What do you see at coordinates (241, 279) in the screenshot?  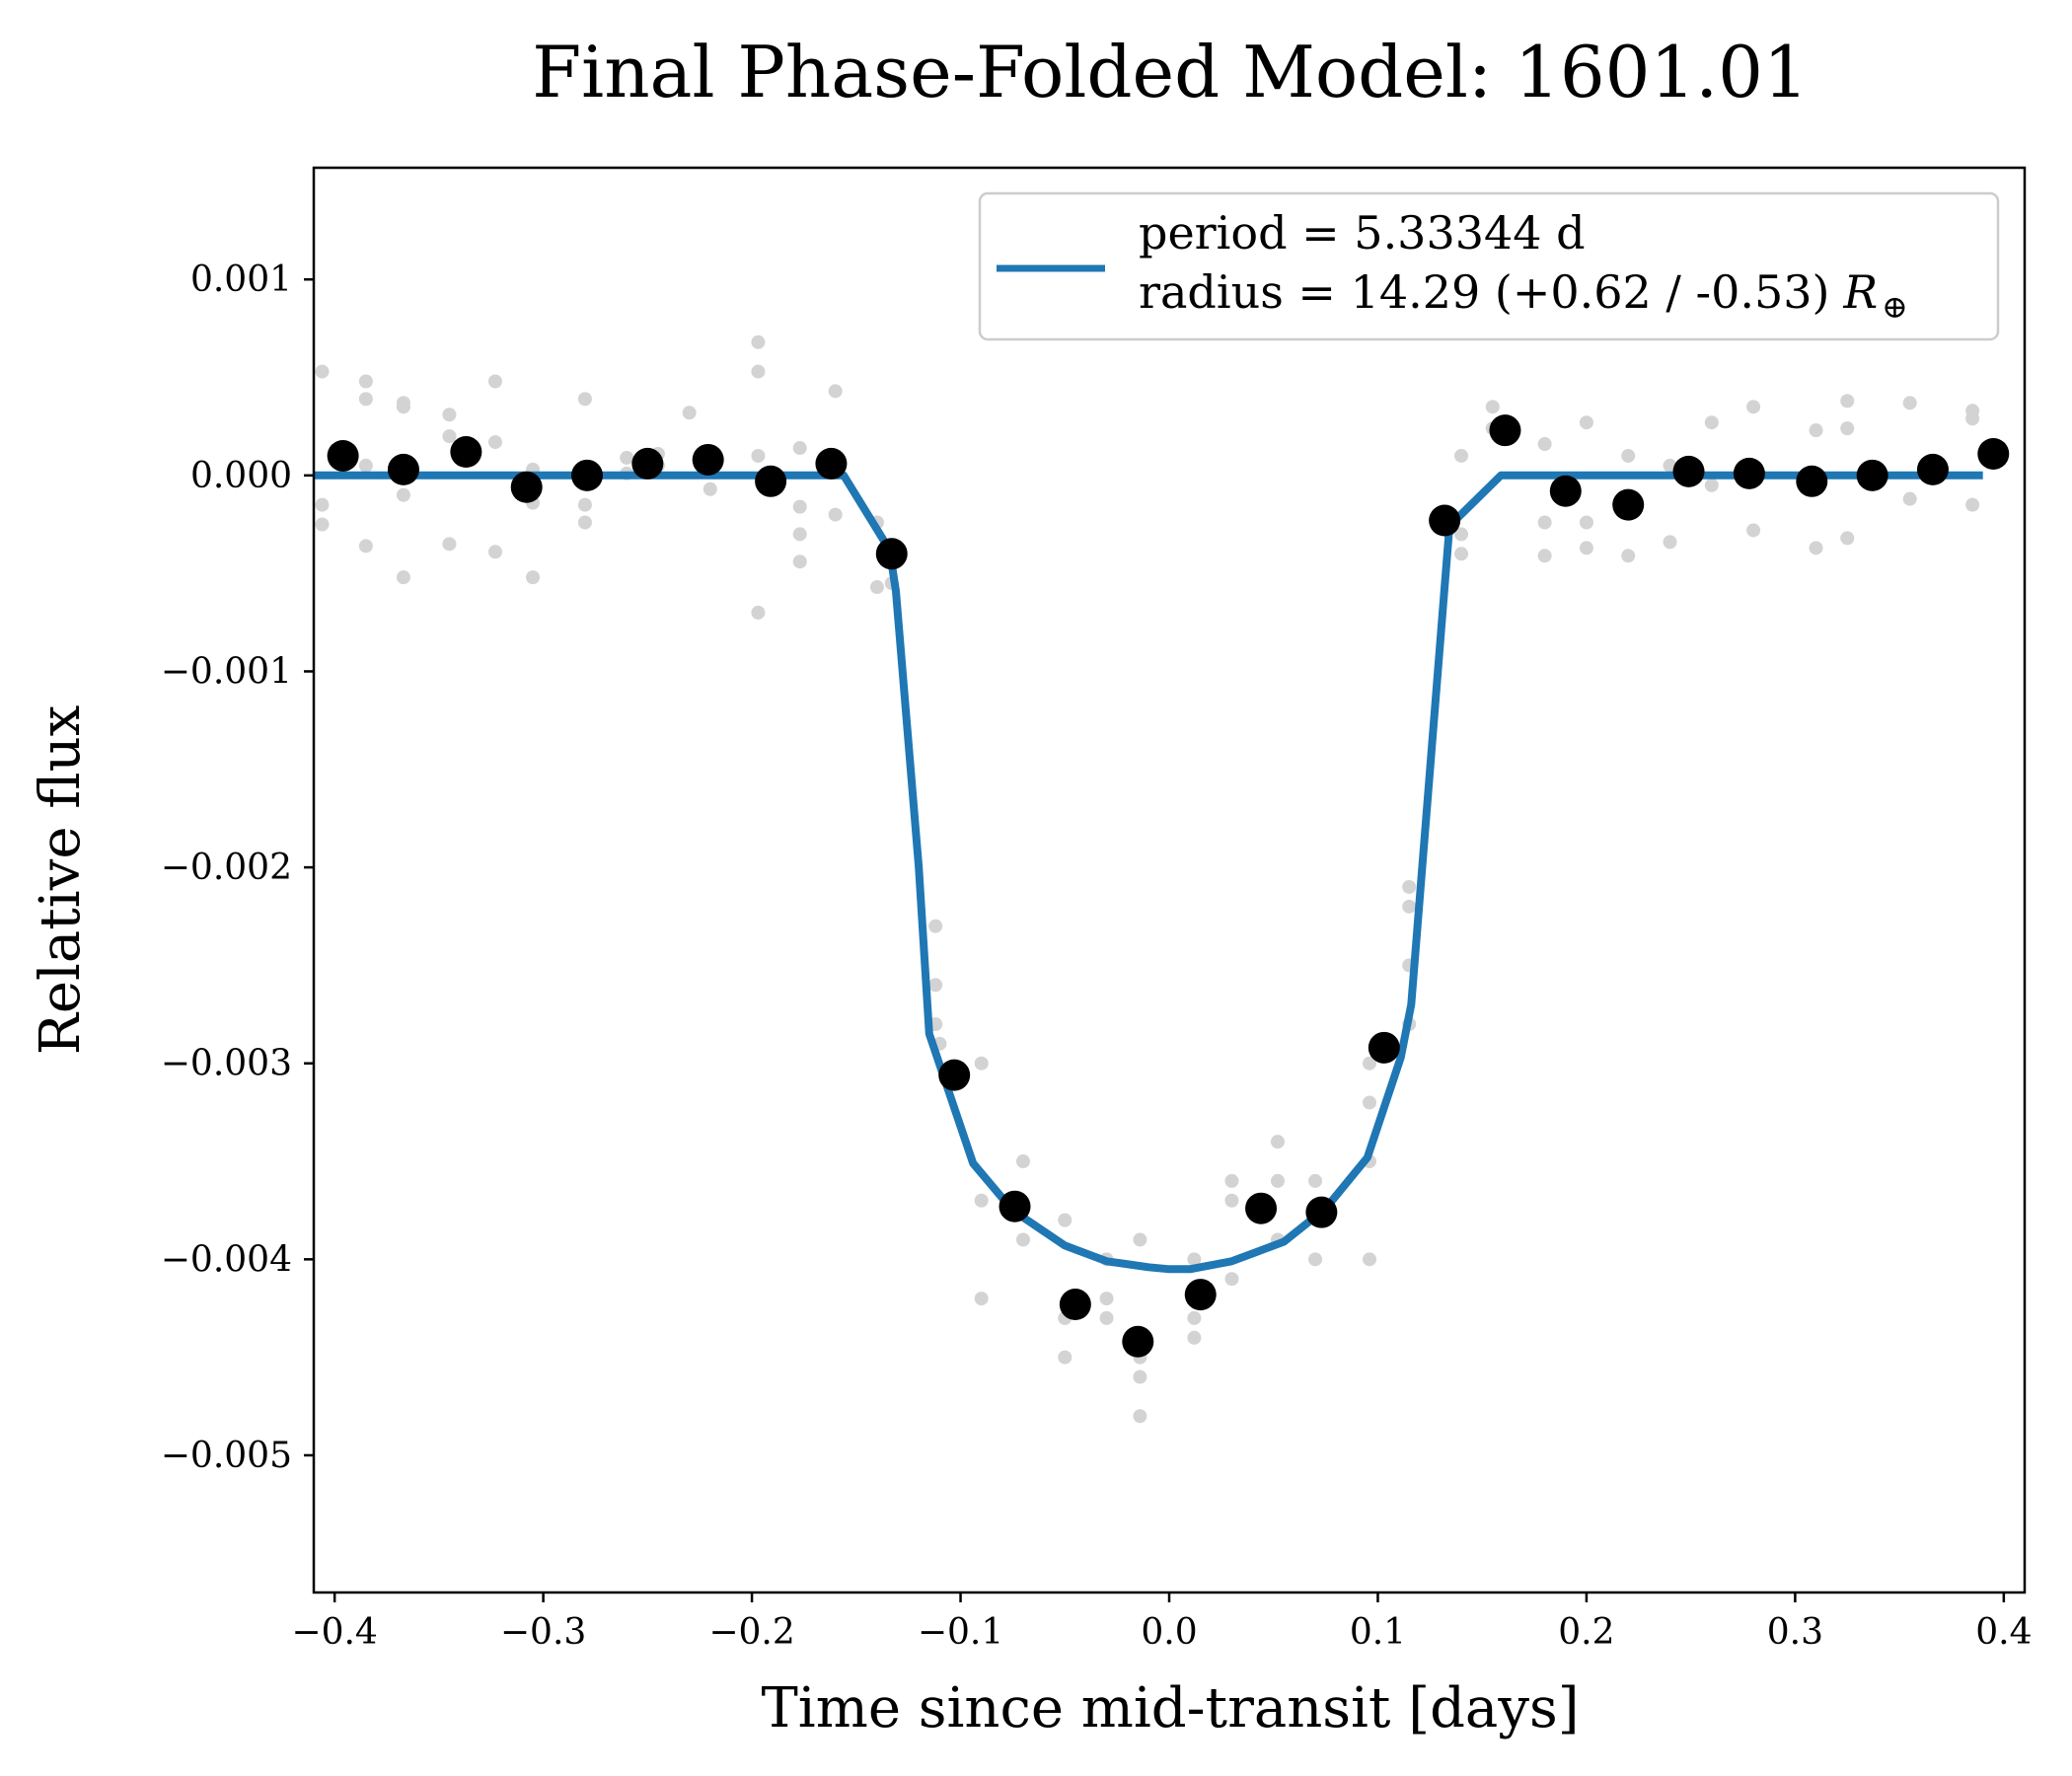 I see `y-tick-label: 0.001` at bounding box center [241, 279].